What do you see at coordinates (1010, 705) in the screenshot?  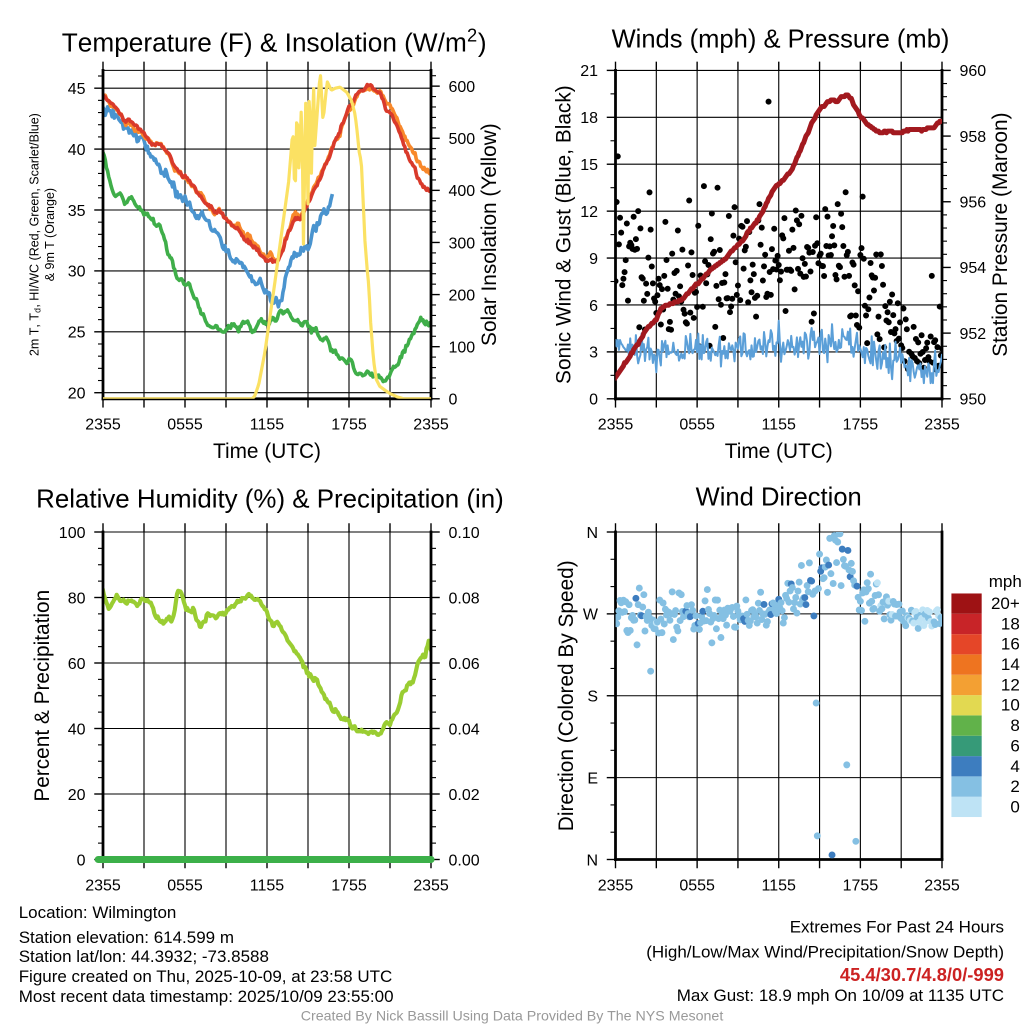 I see `svg-text: 10` at bounding box center [1010, 705].